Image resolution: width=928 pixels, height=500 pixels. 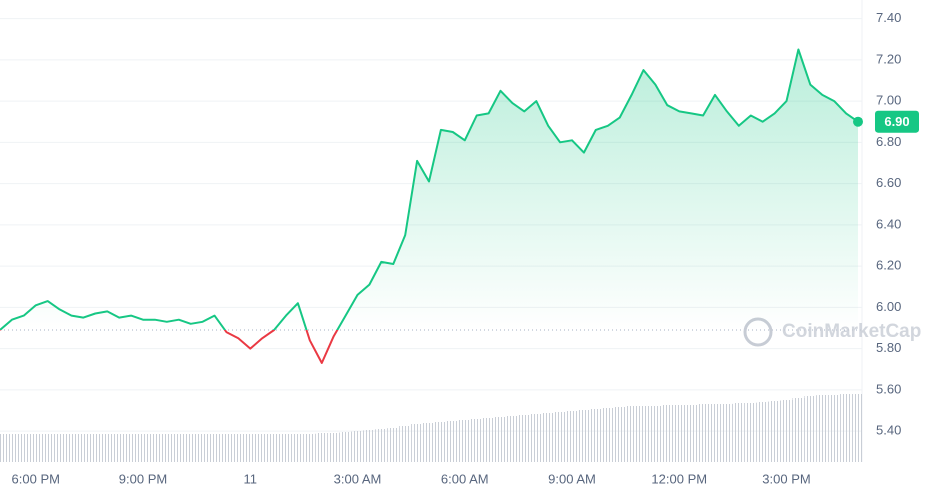 What do you see at coordinates (143, 478) in the screenshot?
I see `x-tick-label: 9:00 PM` at bounding box center [143, 478].